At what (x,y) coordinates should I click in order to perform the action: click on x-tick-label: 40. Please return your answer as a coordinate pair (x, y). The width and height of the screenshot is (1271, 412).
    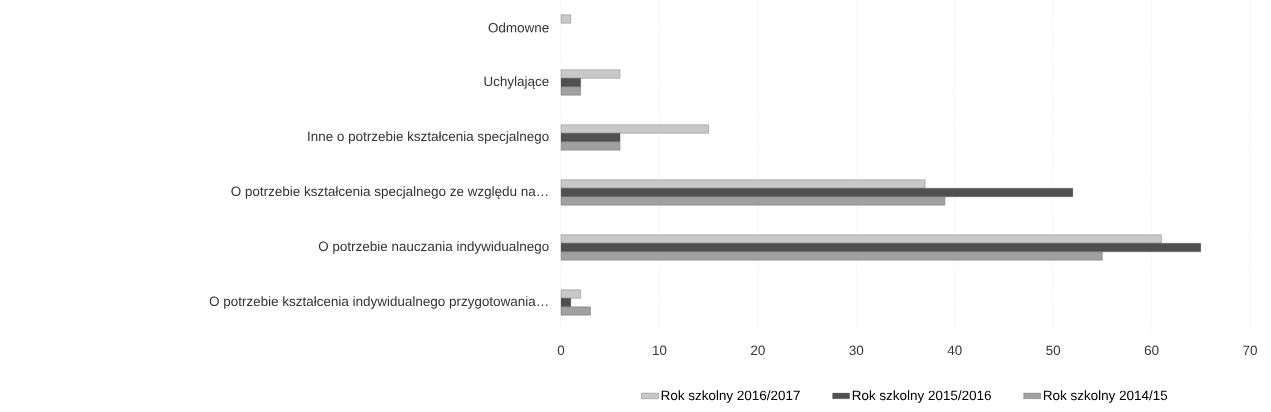
    Looking at the image, I should click on (954, 350).